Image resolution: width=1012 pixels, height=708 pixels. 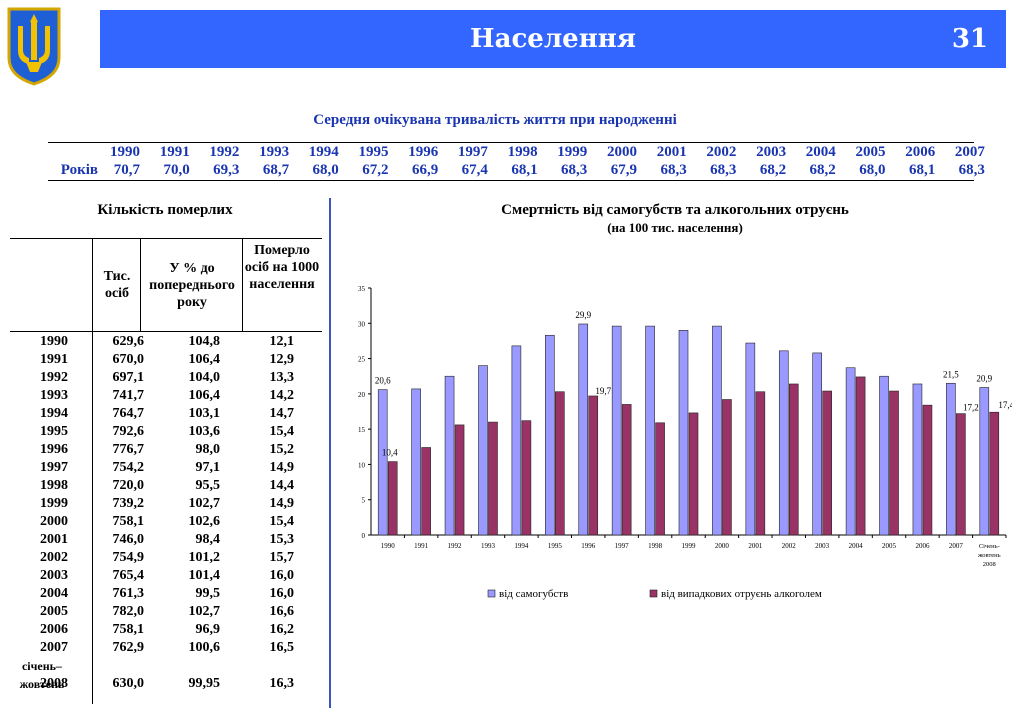 I want to click on table-cell-pct: 103,6, so click(x=204, y=431).